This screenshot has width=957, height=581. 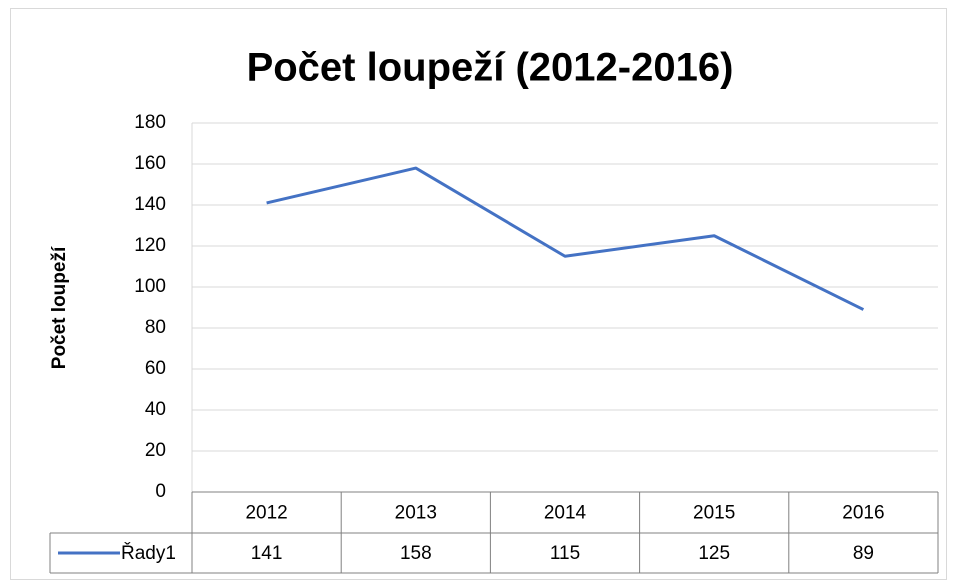 What do you see at coordinates (150, 163) in the screenshot?
I see `y-tick-label: 160` at bounding box center [150, 163].